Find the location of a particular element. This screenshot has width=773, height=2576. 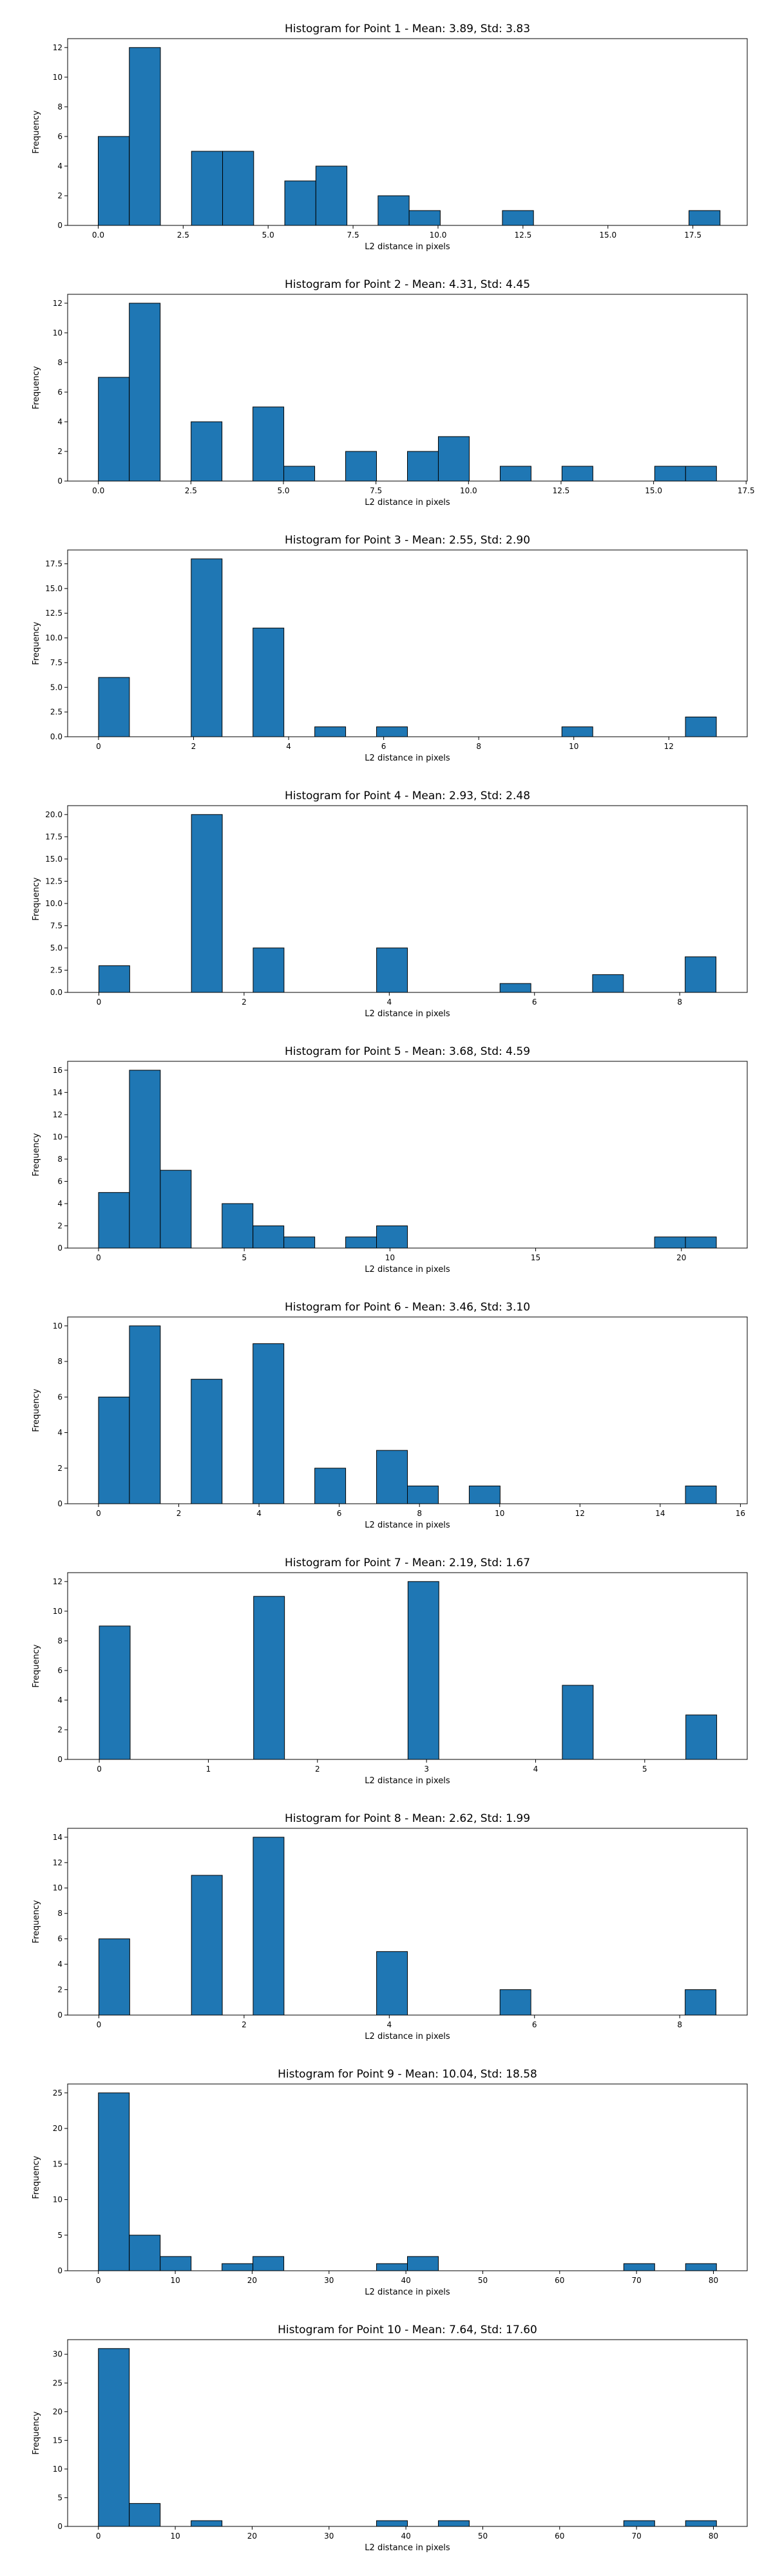

y-tick-label: 15 is located at coordinates (57, 2163).